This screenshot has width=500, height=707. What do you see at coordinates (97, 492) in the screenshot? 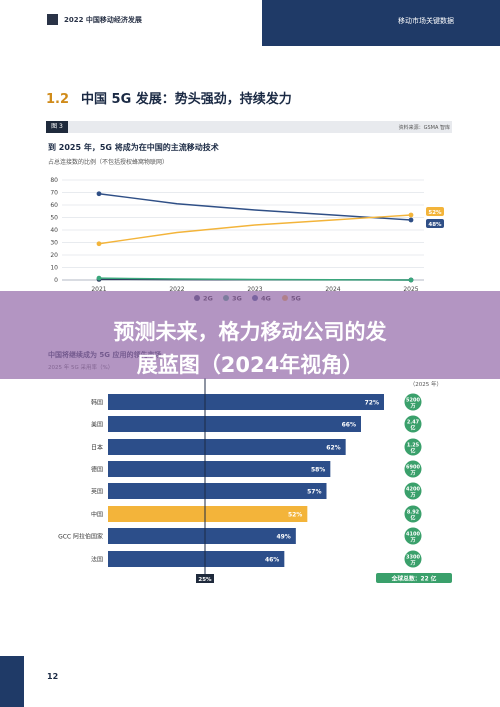
I see `bar-category-label: 英国` at bounding box center [97, 492].